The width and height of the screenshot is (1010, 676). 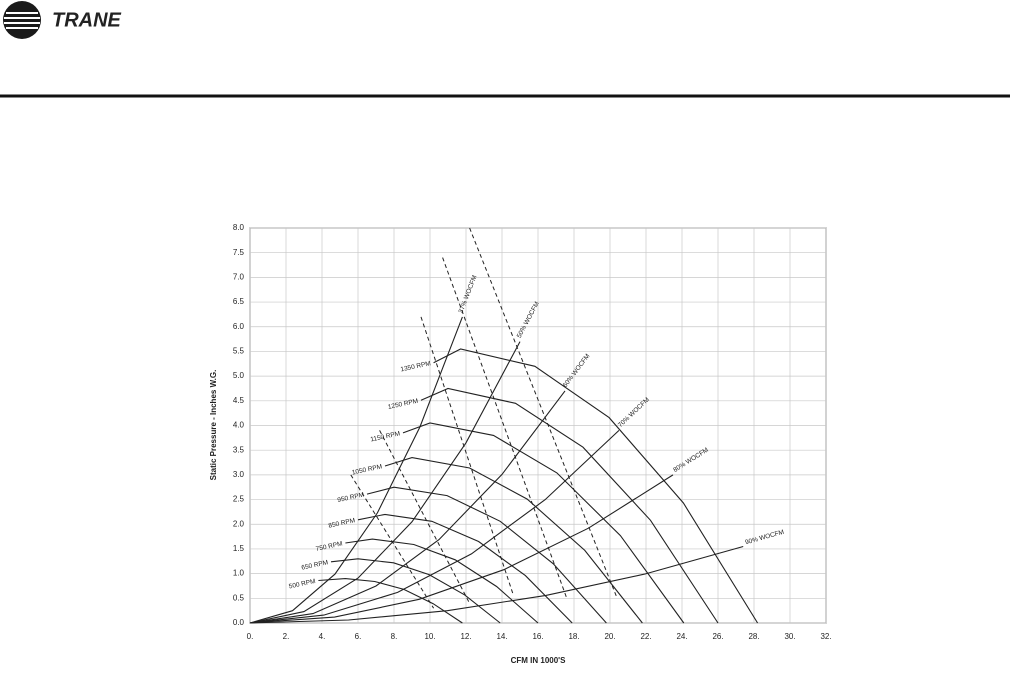 I want to click on x-tick-label: 28., so click(x=753, y=636).